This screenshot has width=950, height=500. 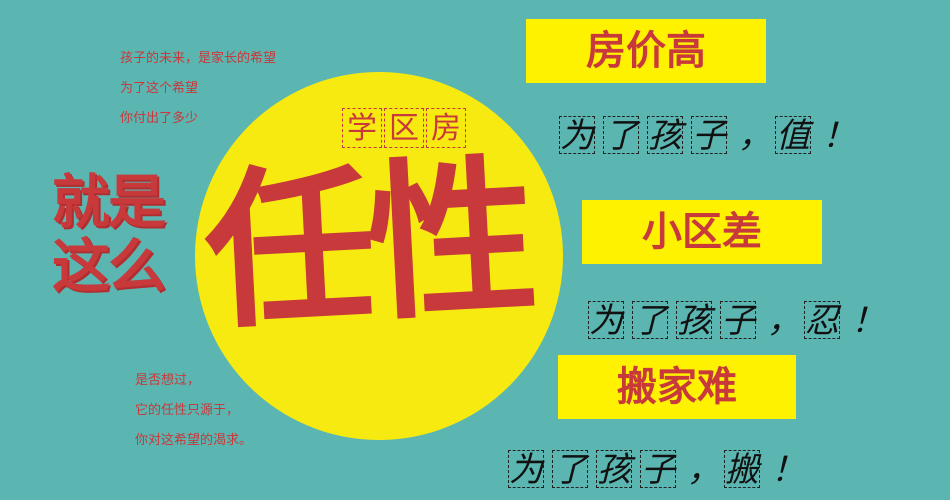 What do you see at coordinates (159, 88) in the screenshot?
I see `intro-line-2: 为了这个希望` at bounding box center [159, 88].